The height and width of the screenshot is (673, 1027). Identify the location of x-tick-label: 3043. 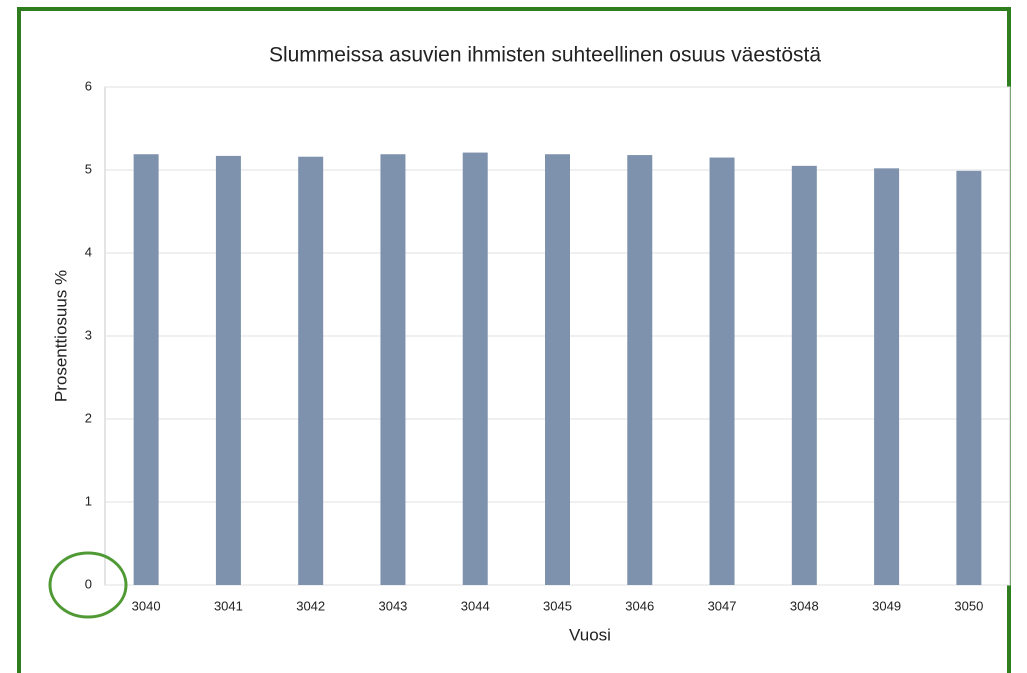
(392, 605).